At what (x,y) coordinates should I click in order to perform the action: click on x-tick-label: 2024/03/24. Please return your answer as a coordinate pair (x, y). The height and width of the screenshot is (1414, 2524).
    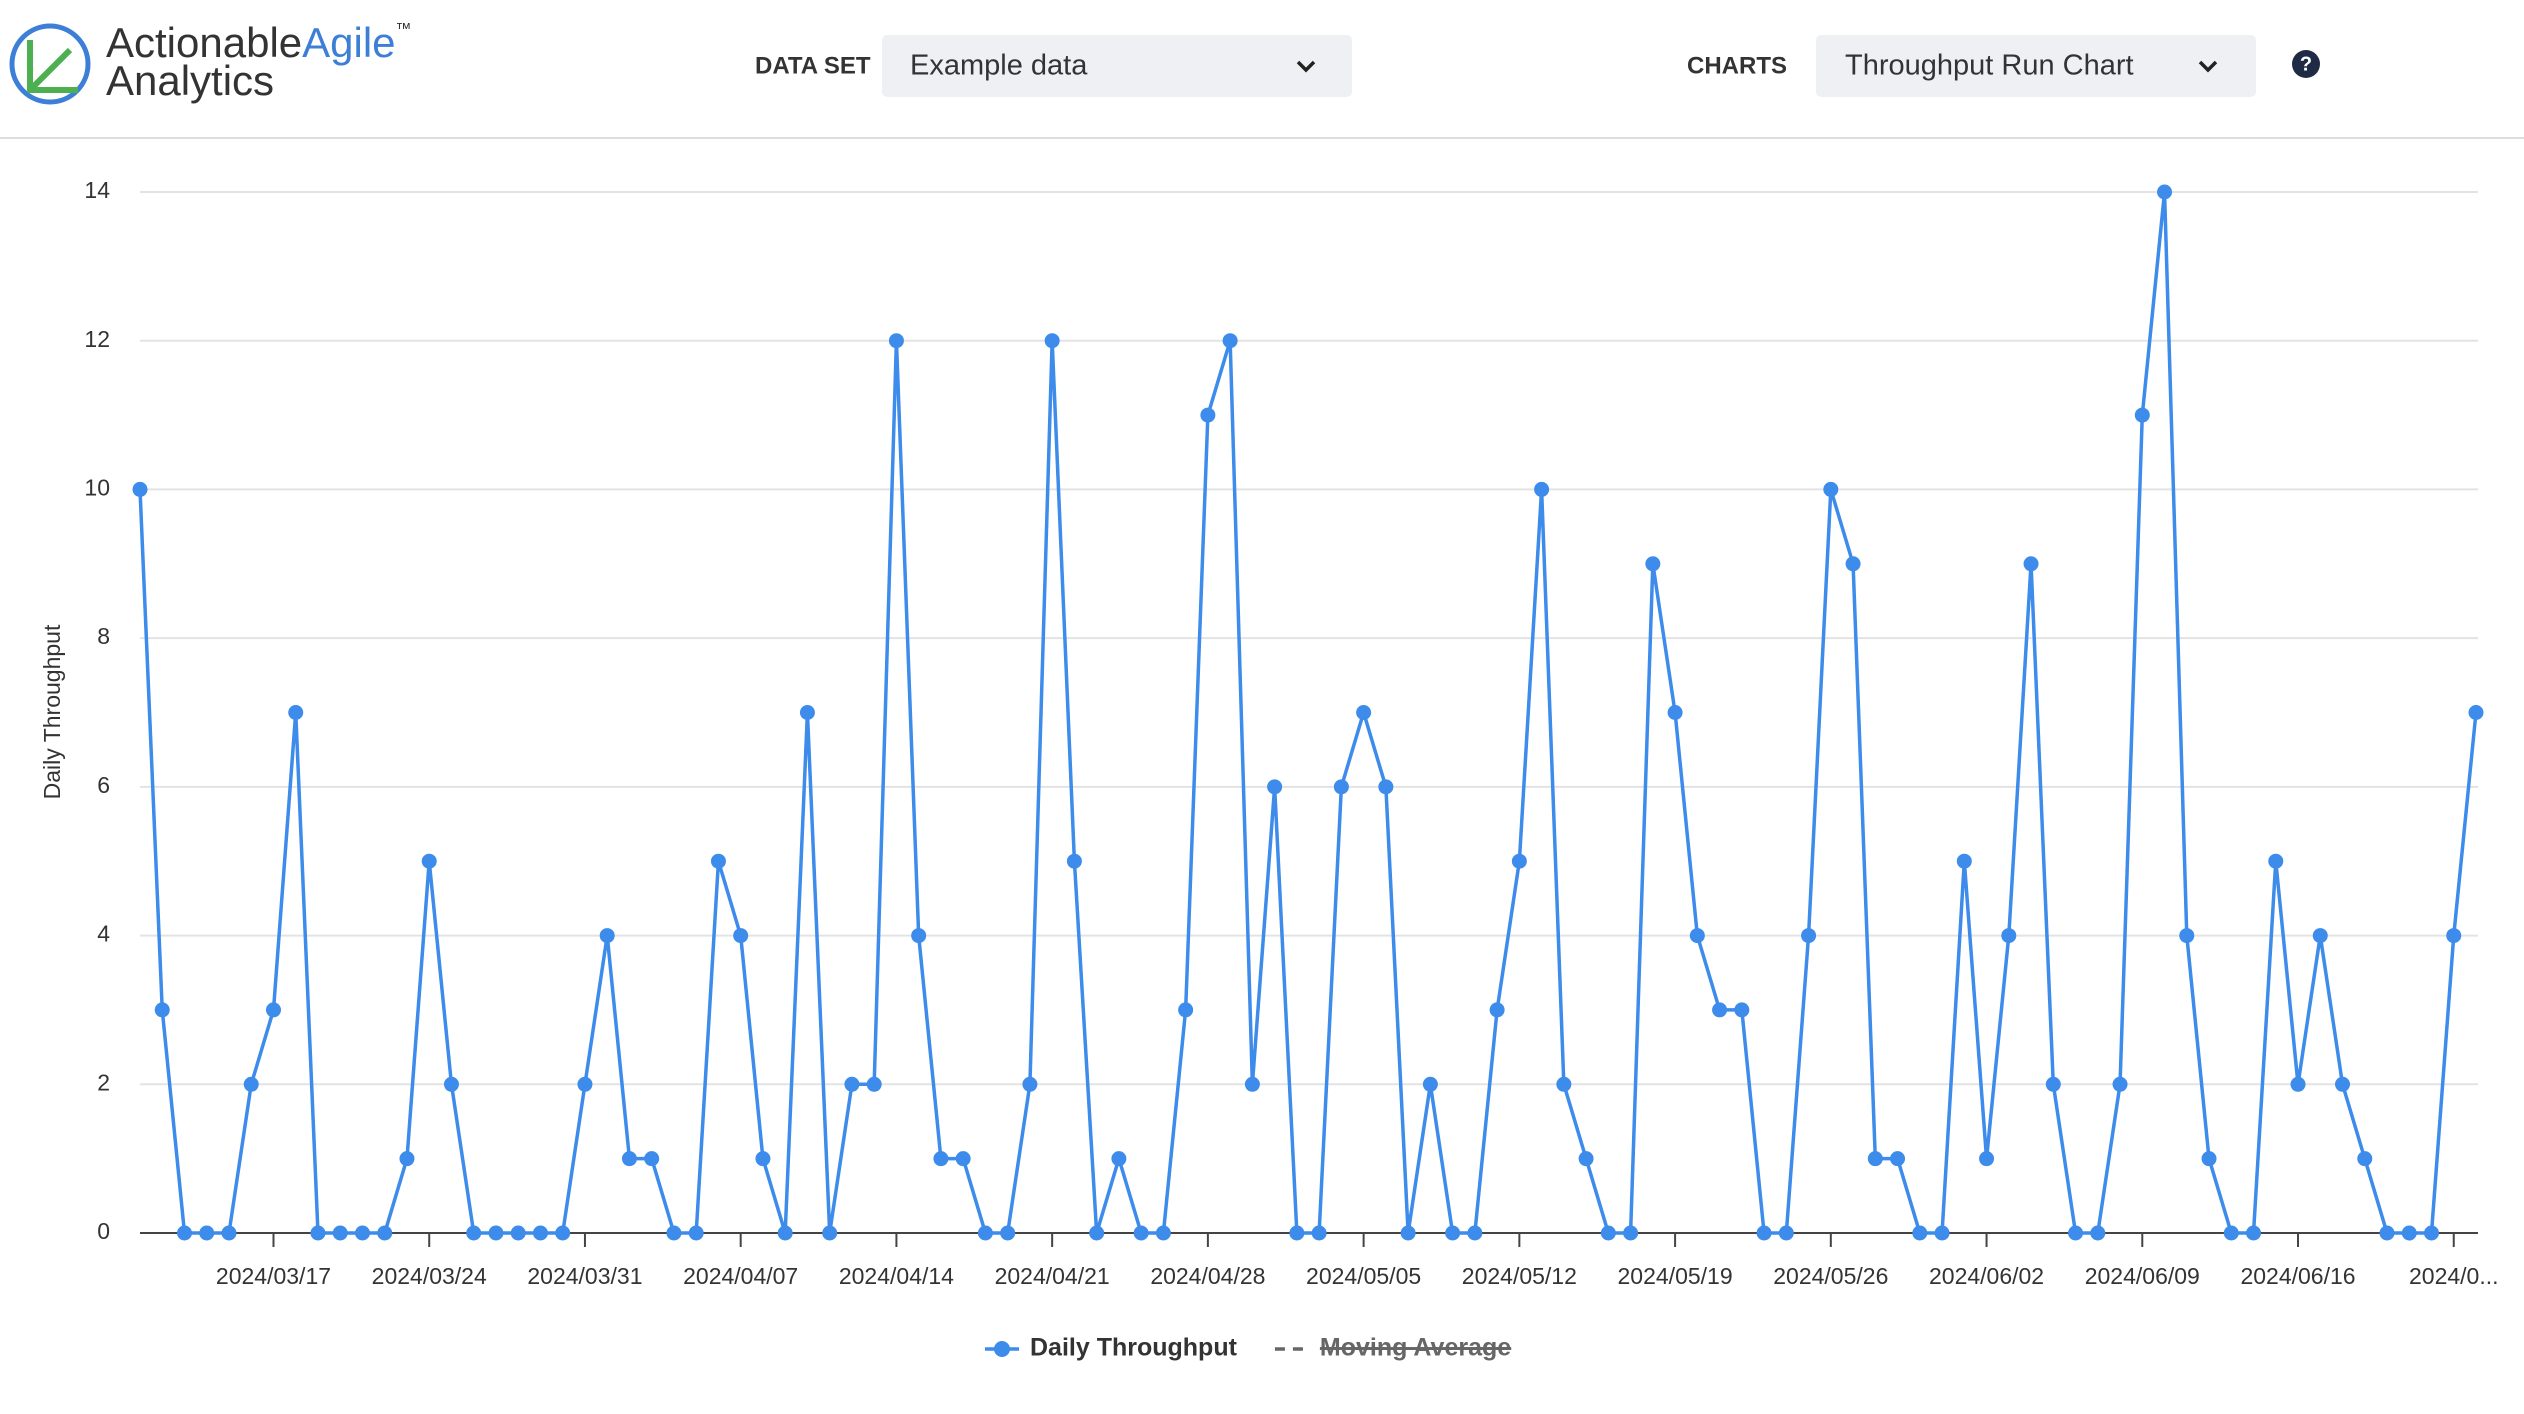
    Looking at the image, I should click on (429, 1276).